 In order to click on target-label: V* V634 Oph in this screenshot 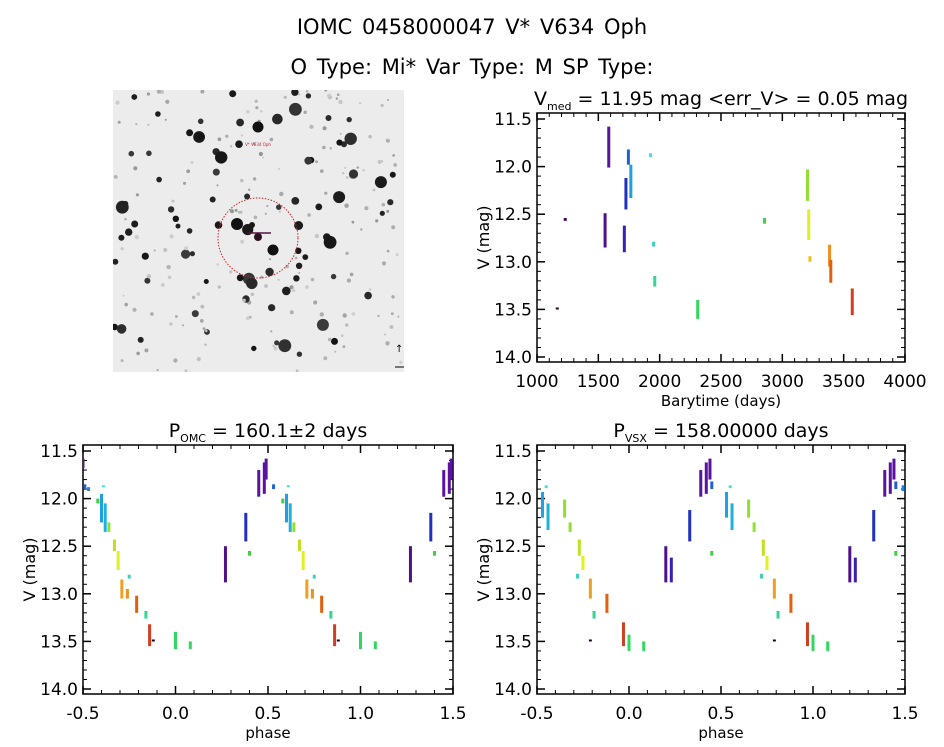, I will do `click(258, 144)`.